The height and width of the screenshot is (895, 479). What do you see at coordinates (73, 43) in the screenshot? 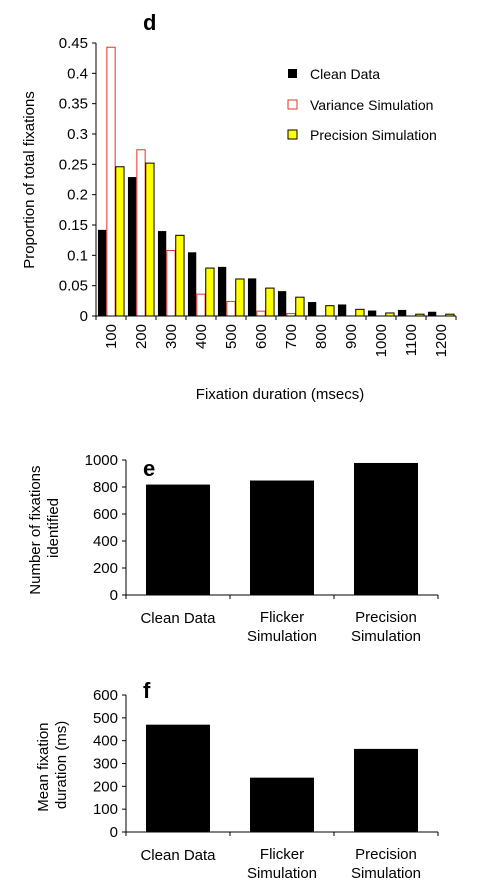
I see `chart-d-y-tick-label: 0.45` at bounding box center [73, 43].